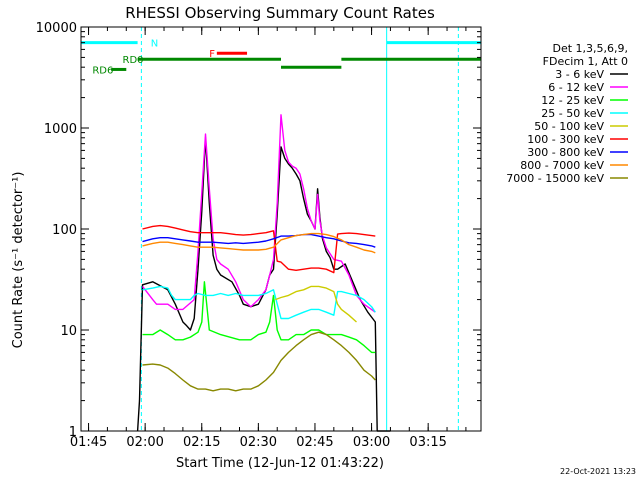 The width and height of the screenshot is (640, 484). Describe the element at coordinates (133, 60) in the screenshot. I see `annotation-2: RD0` at that location.